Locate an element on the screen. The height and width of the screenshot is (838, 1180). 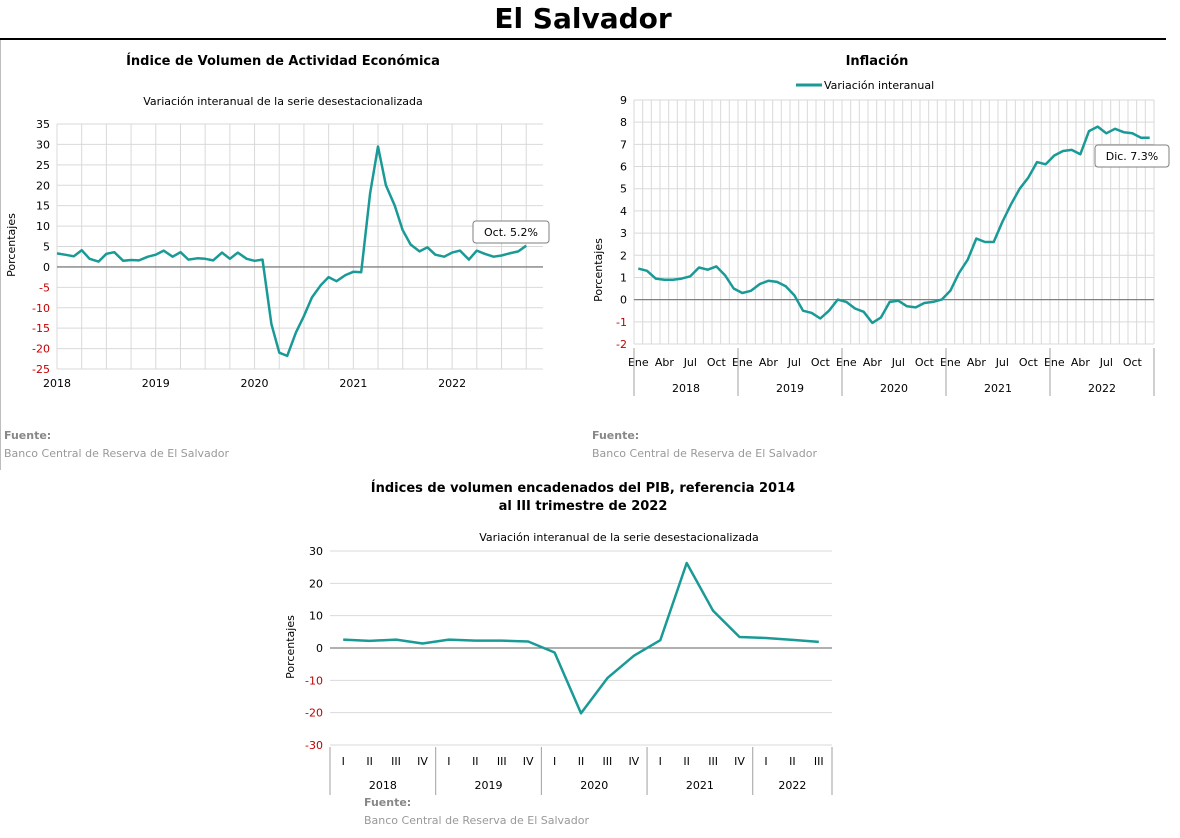
panel-border is located at coordinates (0, 255).